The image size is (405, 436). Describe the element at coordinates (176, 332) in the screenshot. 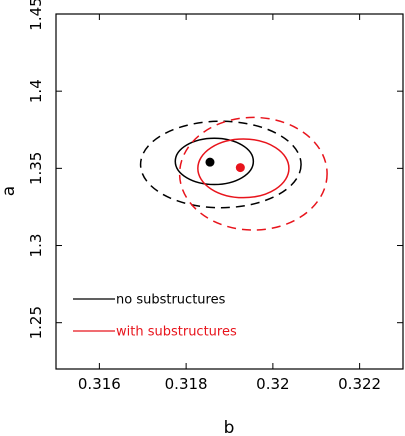

I see `legend-label-1: with substructures` at that location.